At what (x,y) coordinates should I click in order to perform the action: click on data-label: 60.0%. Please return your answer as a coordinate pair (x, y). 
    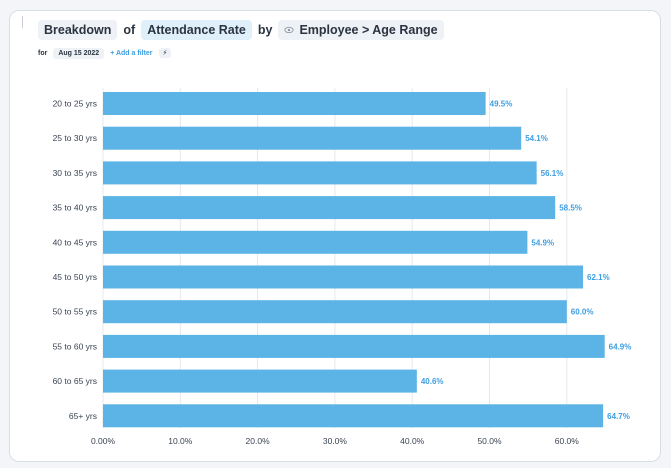
    Looking at the image, I should click on (582, 312).